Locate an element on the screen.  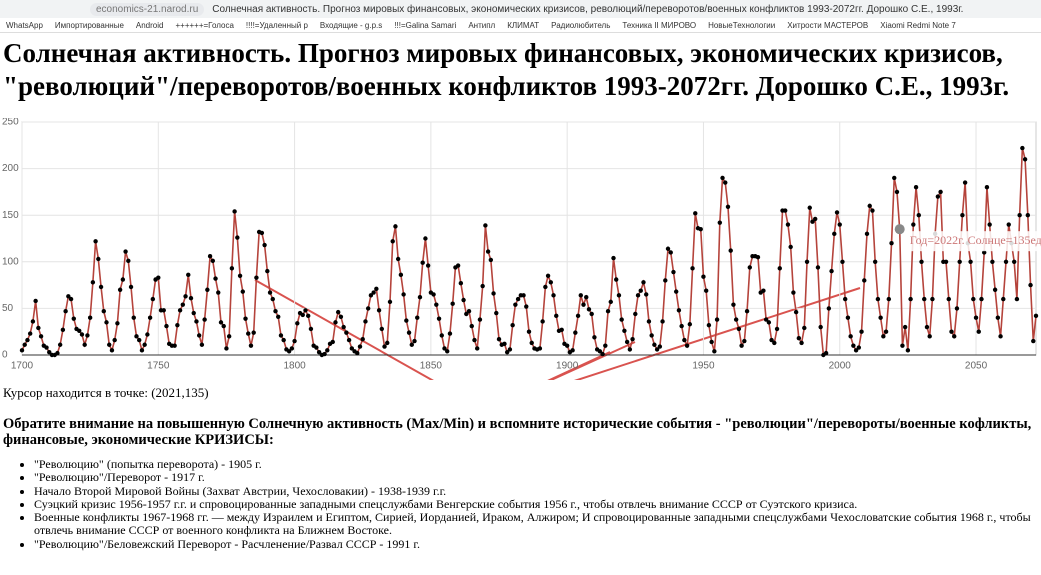
bookmark: !!!=Galina Samari is located at coordinates (425, 25).